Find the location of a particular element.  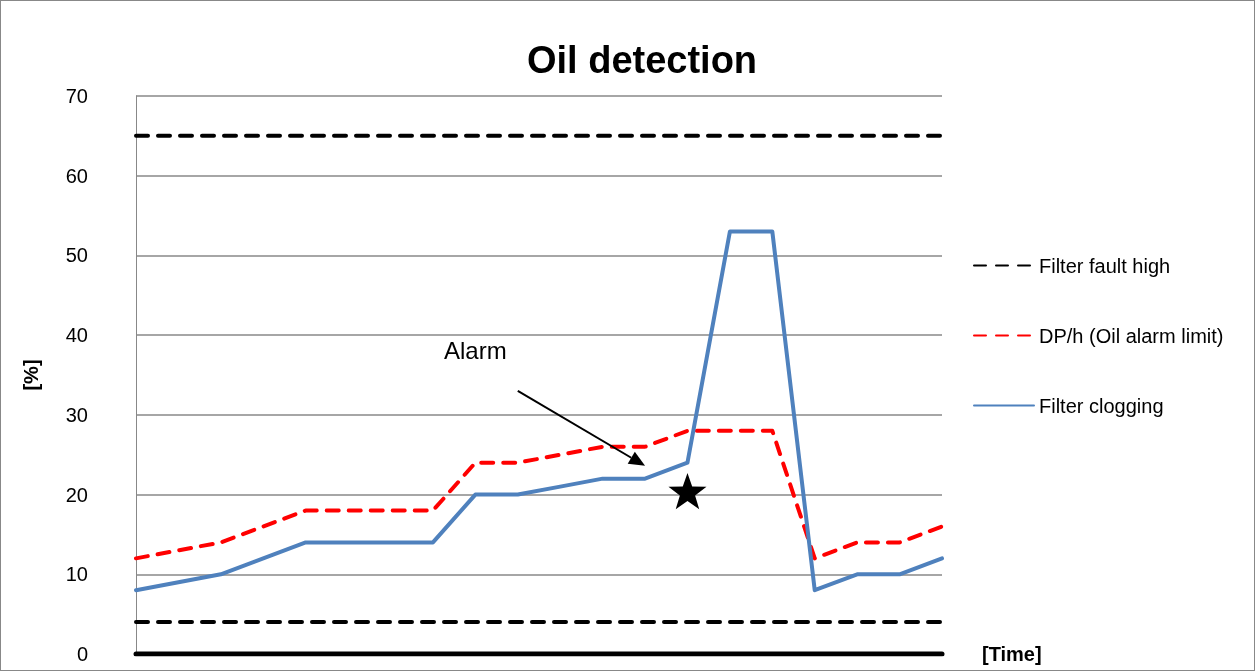

y-tick-label: 50 is located at coordinates (76, 255).